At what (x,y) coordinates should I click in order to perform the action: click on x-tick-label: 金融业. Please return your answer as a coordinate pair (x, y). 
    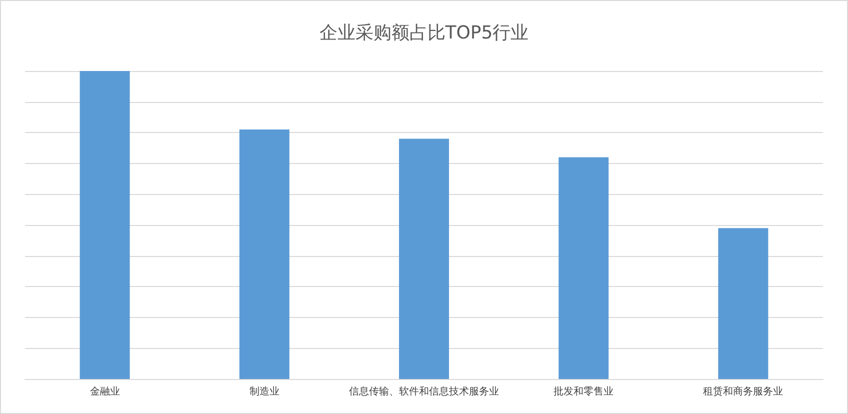
    Looking at the image, I should click on (105, 392).